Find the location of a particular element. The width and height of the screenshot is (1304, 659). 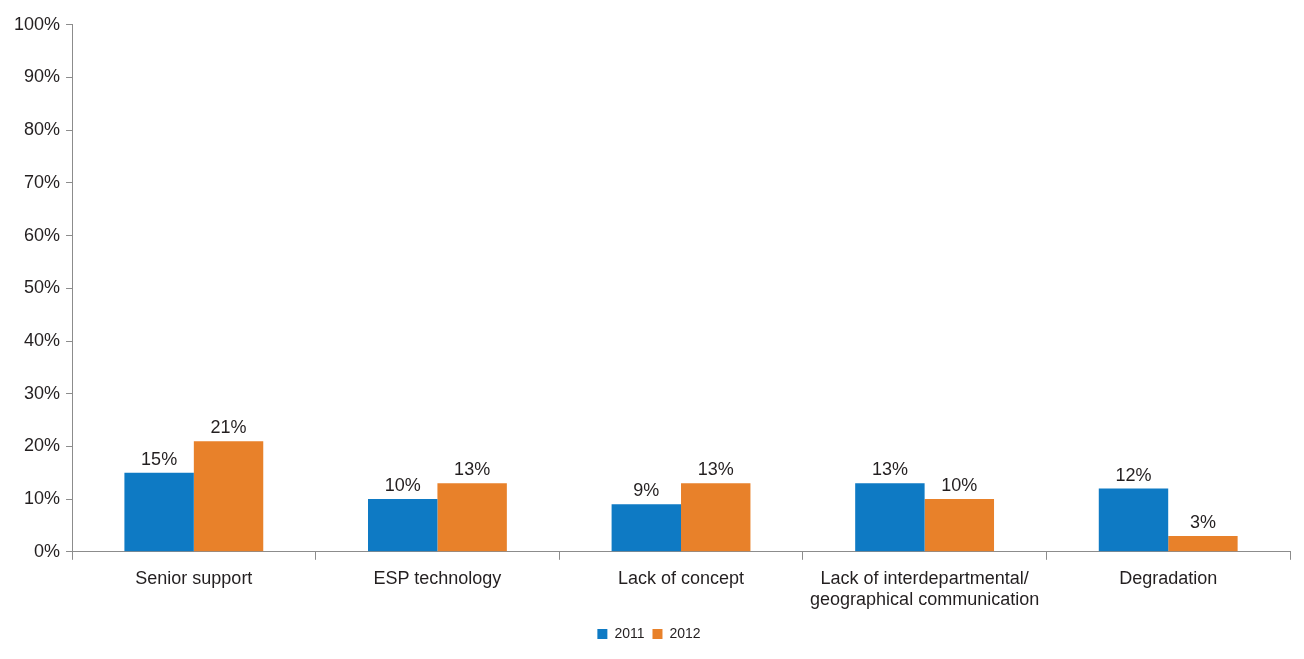

y-tick-label: 70% is located at coordinates (42, 181).